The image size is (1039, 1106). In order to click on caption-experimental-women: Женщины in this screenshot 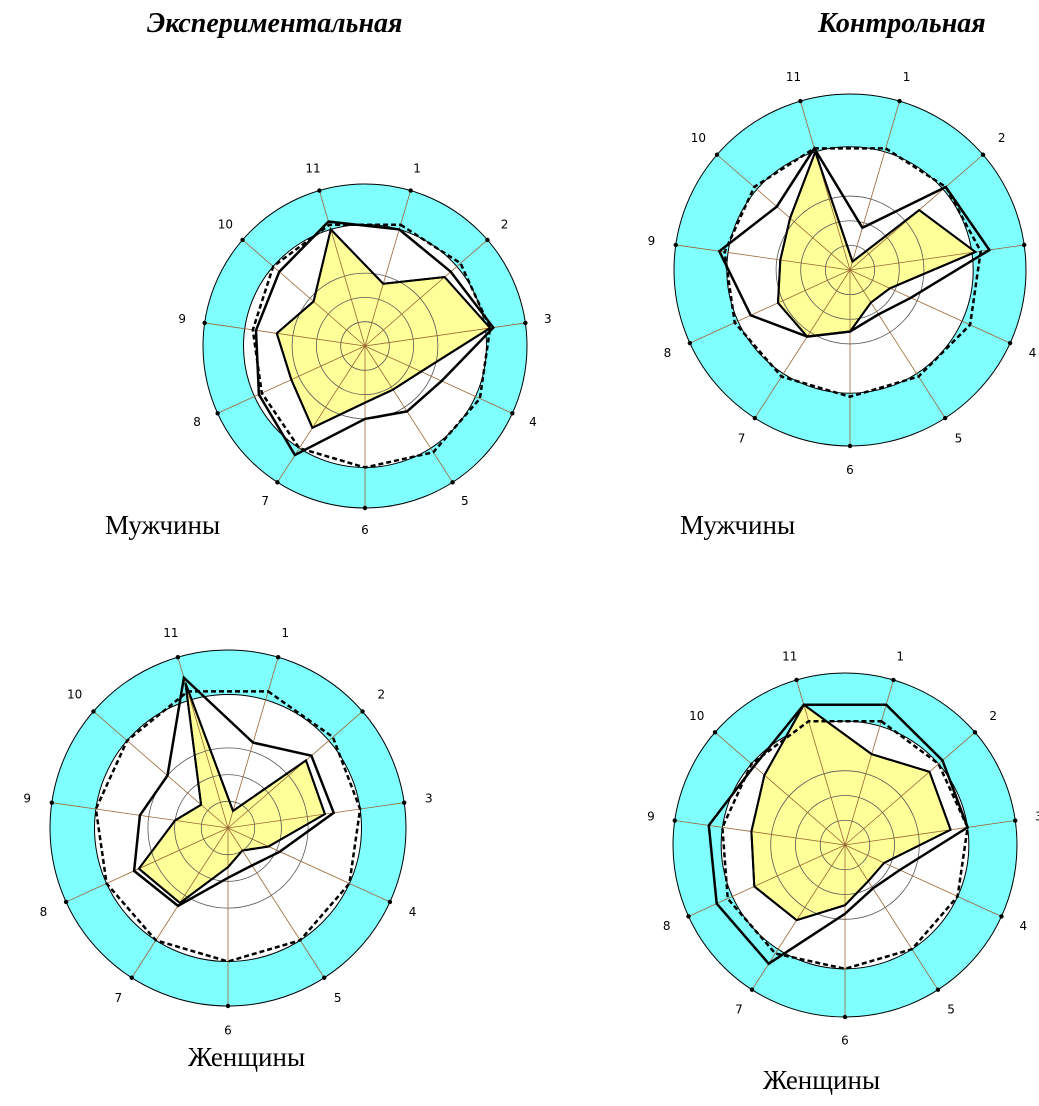, I will do `click(247, 1057)`.